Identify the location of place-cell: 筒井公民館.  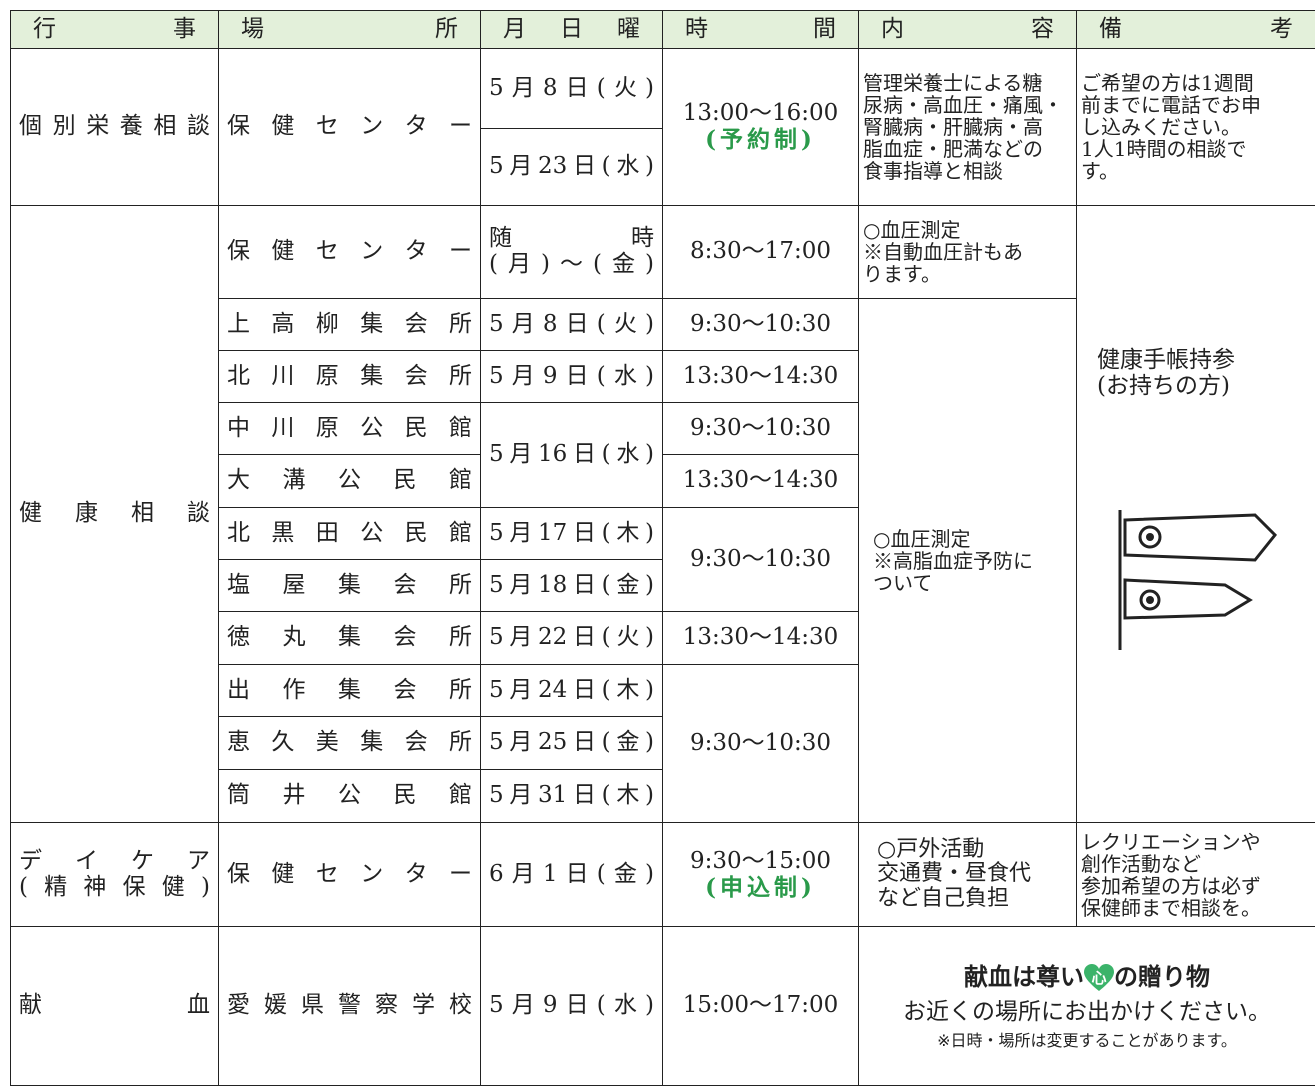
(350, 796).